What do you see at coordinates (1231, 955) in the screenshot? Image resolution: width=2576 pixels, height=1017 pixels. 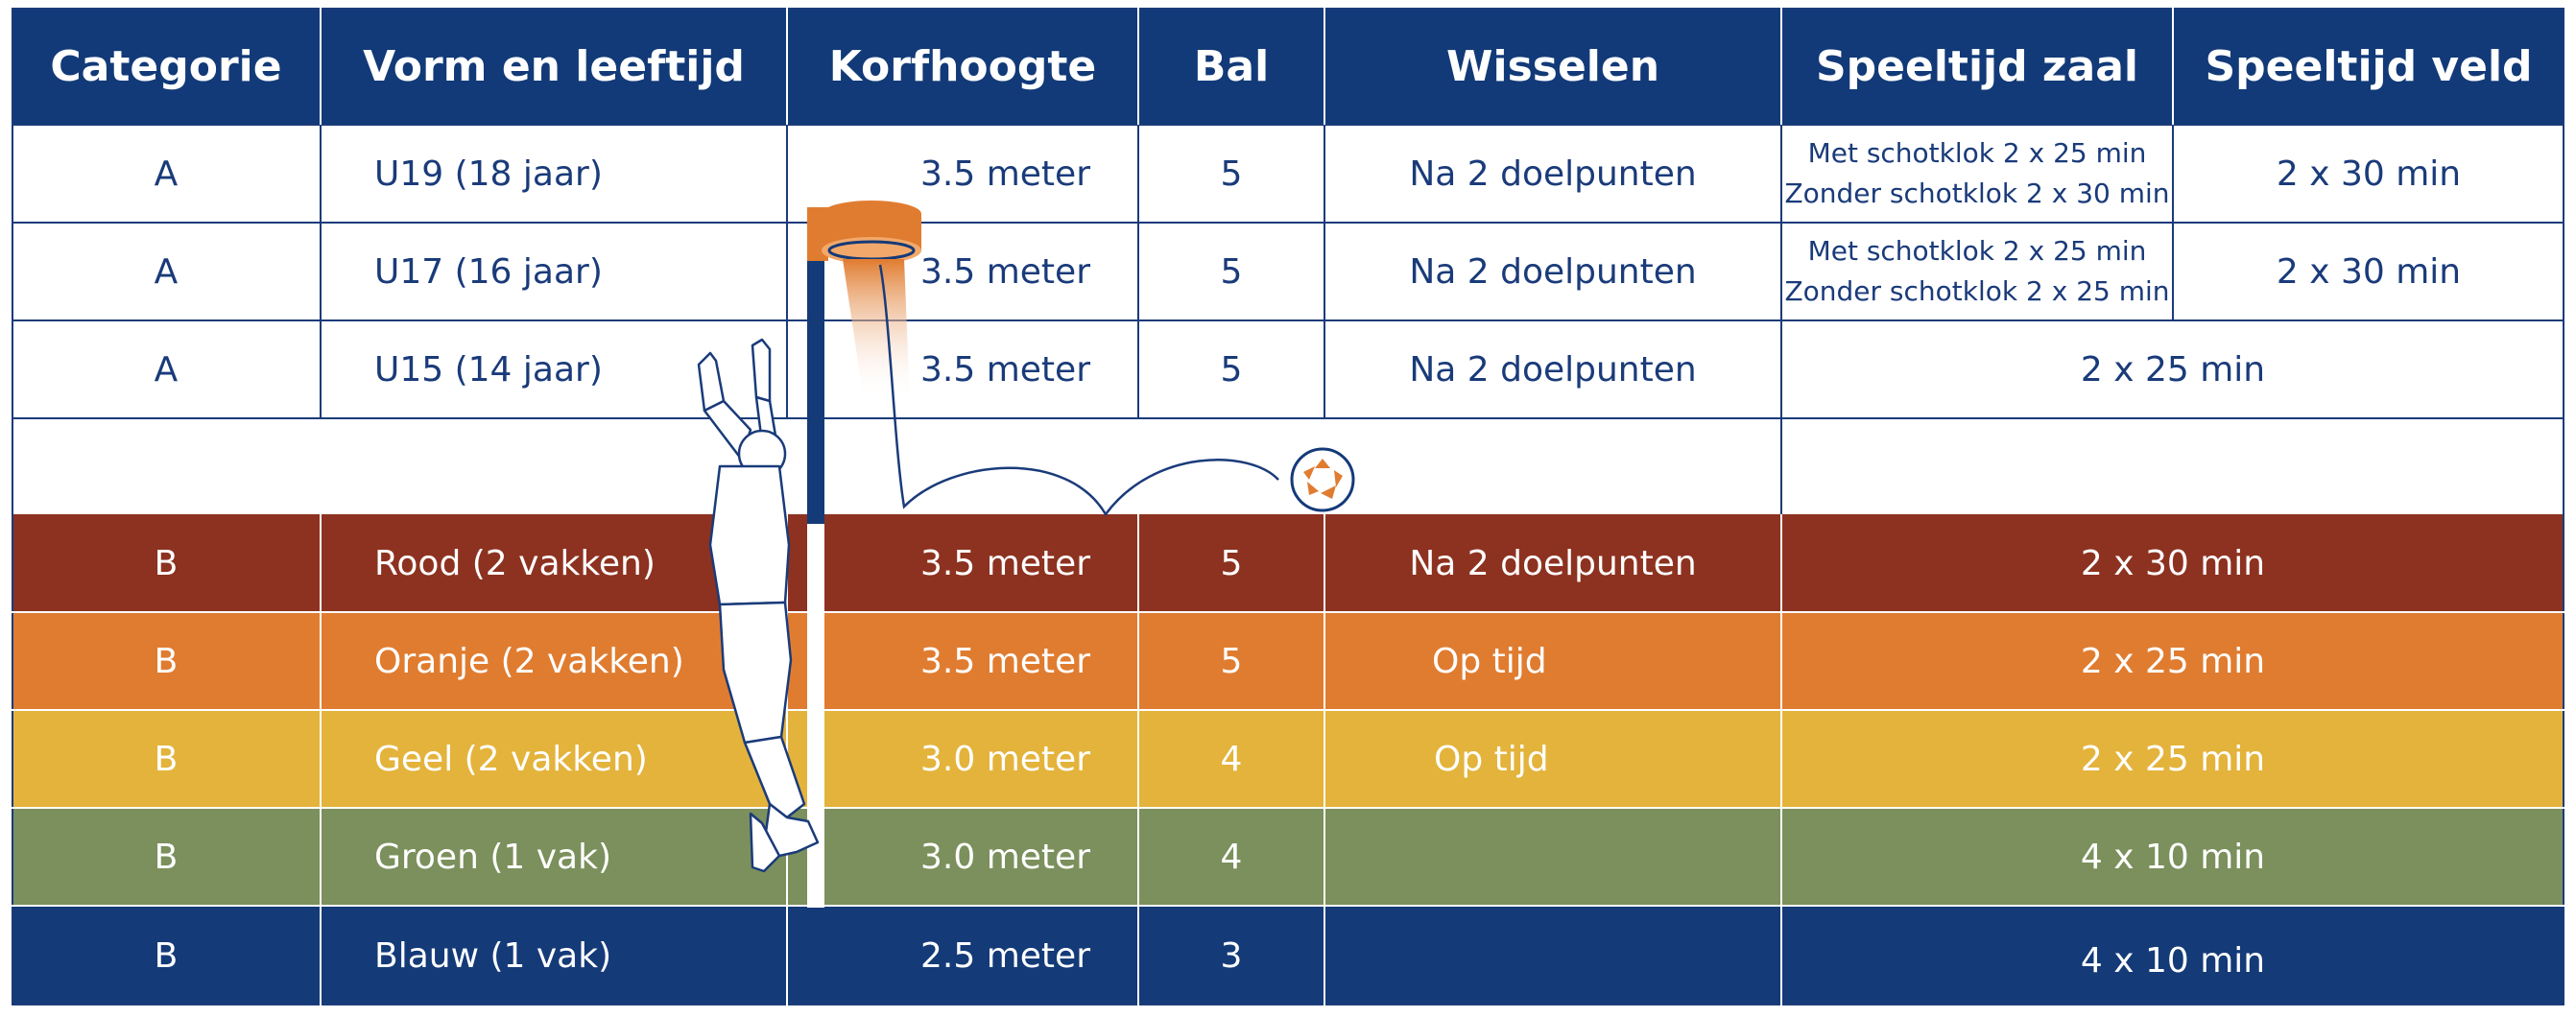 I see `row-b-blauw-bal: 3` at bounding box center [1231, 955].